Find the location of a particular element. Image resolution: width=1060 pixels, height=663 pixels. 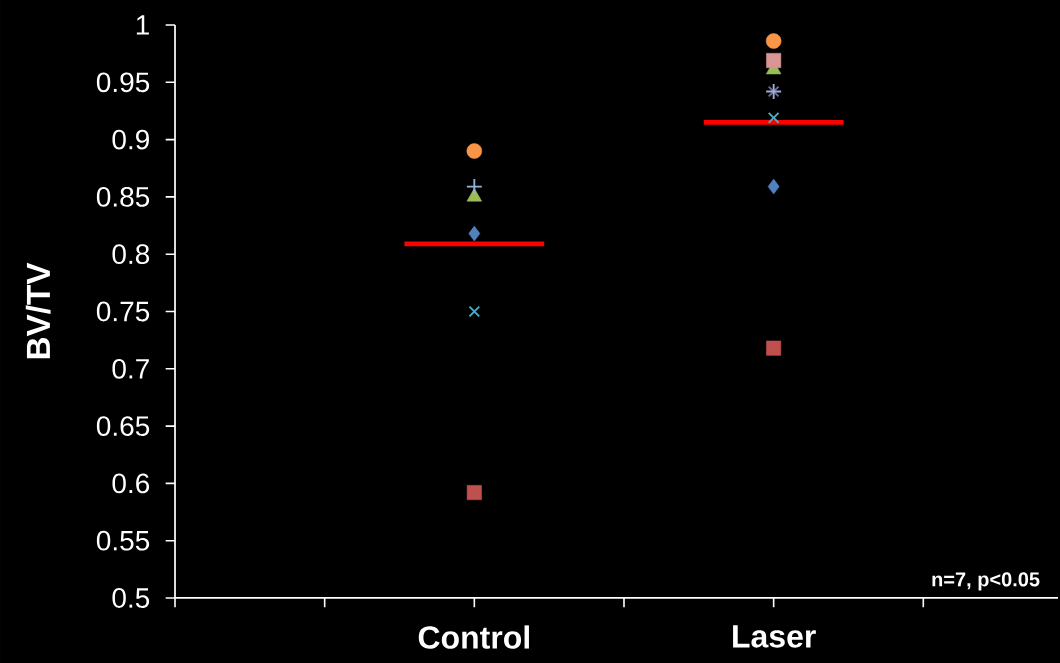

y-tick-label: 0.8 is located at coordinates (131, 254).